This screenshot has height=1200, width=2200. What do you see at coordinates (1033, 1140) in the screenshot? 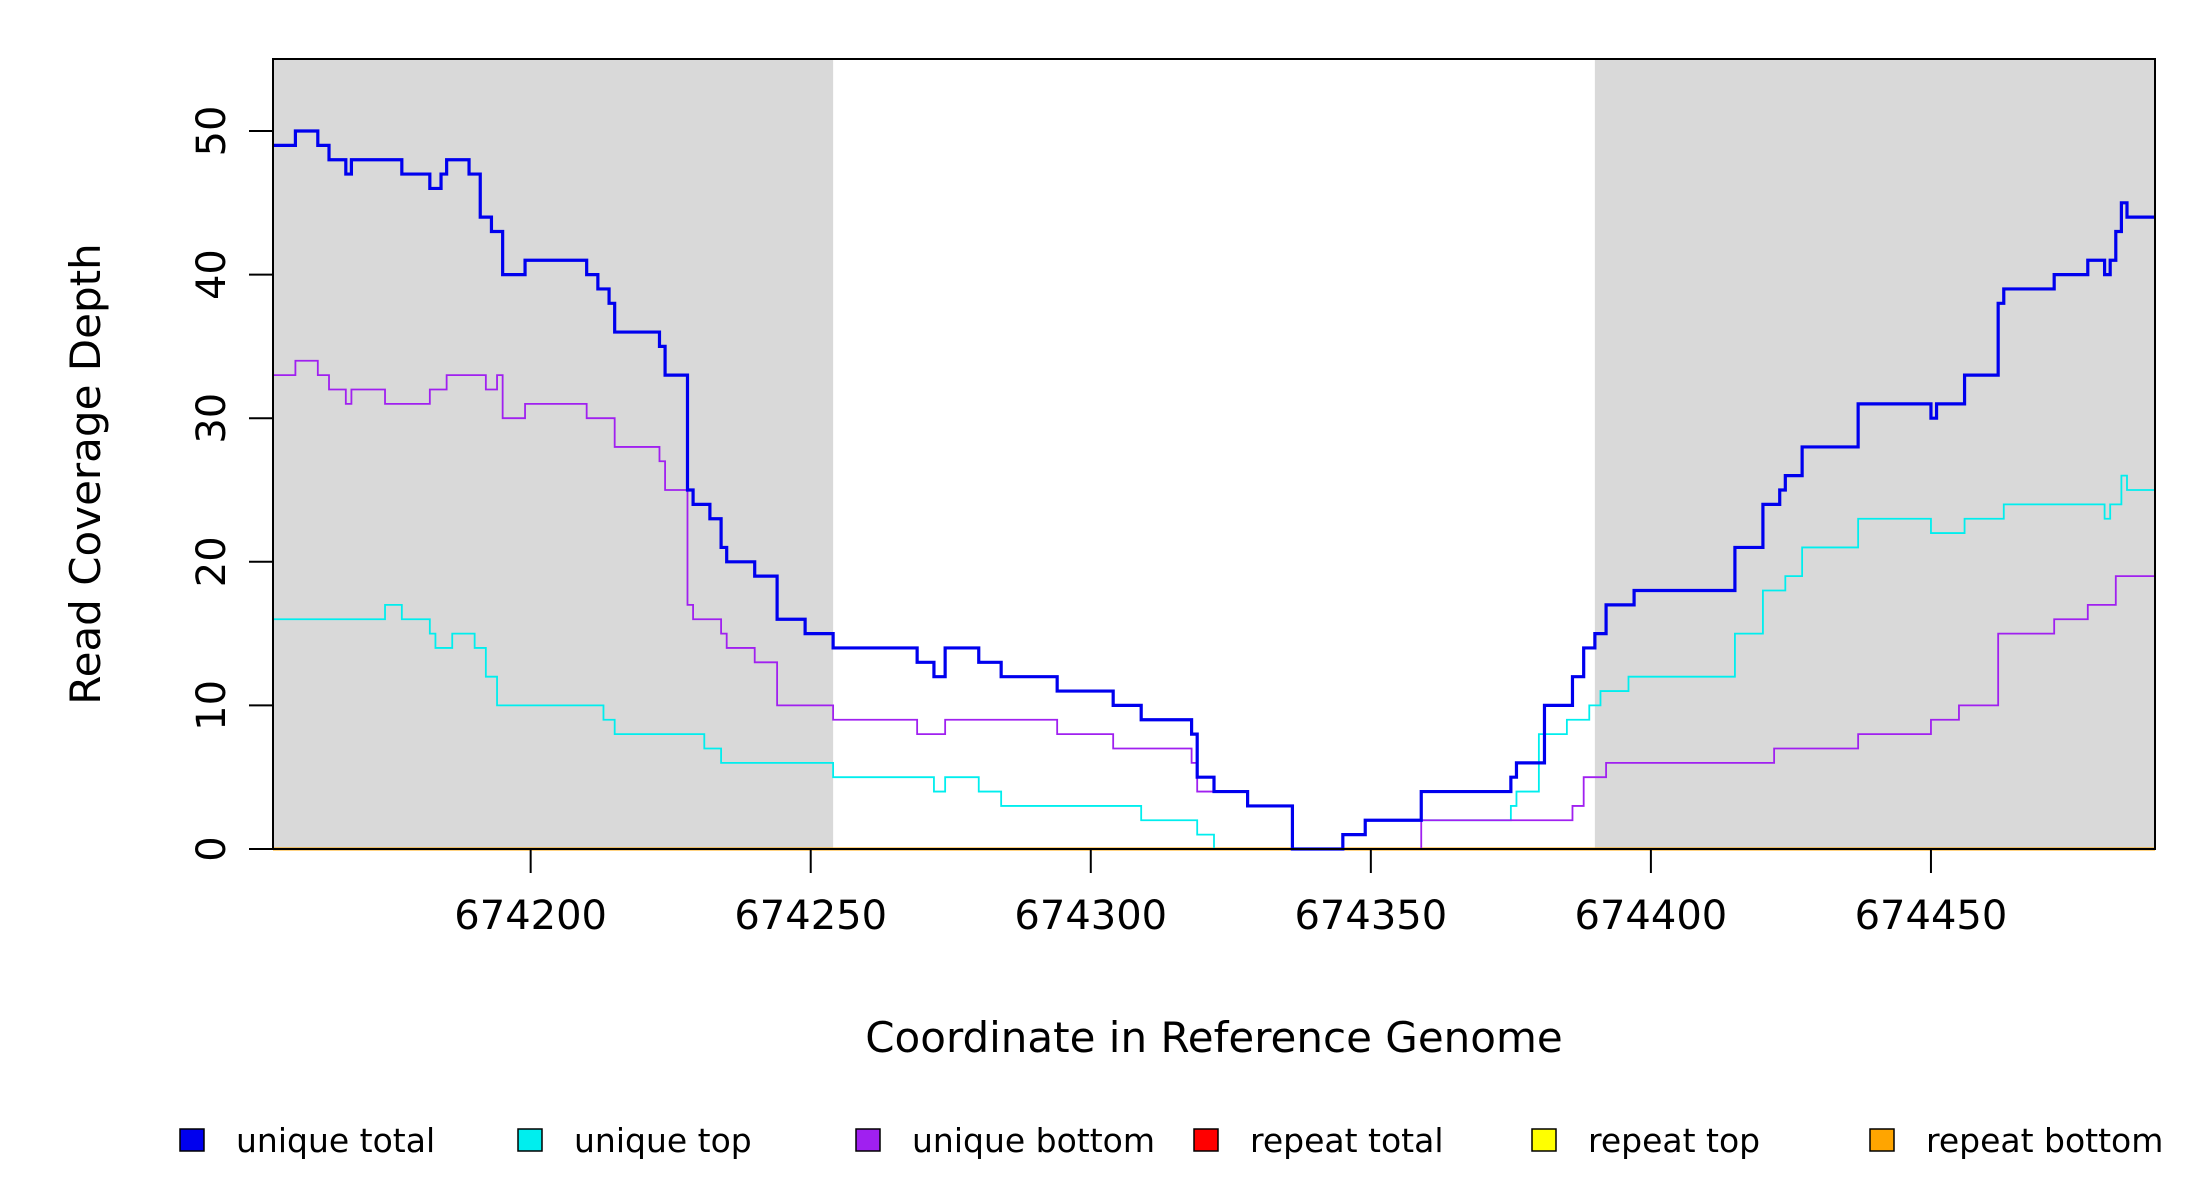
I see `legend-label: unique bottom` at bounding box center [1033, 1140].